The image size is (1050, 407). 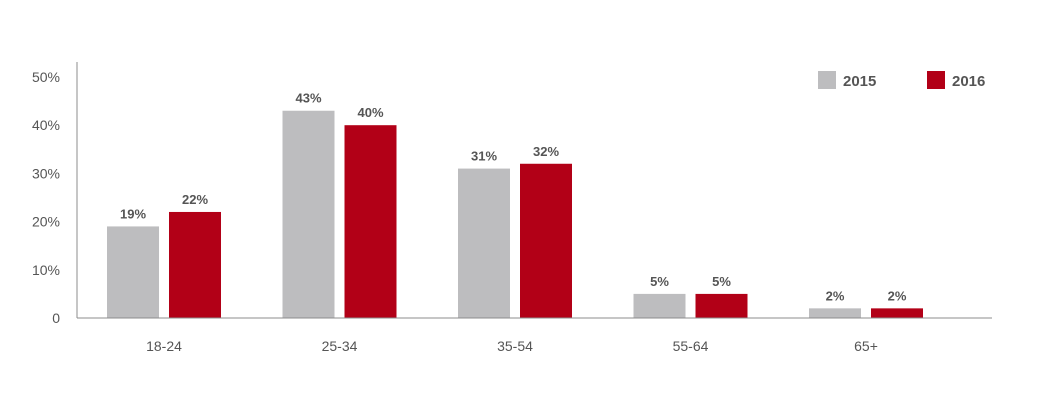 I want to click on data-label: 40%, so click(x=370, y=112).